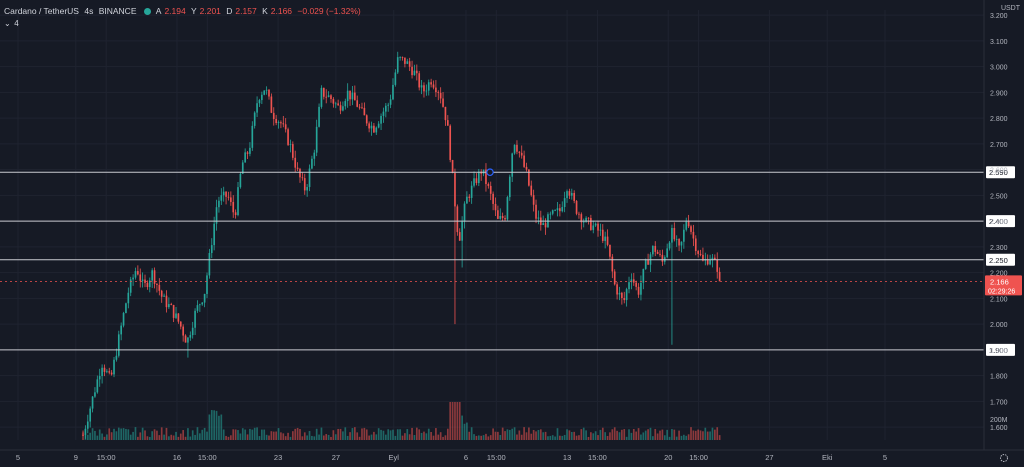  Describe the element at coordinates (278, 457) in the screenshot. I see `x-tick-label: 23` at that location.